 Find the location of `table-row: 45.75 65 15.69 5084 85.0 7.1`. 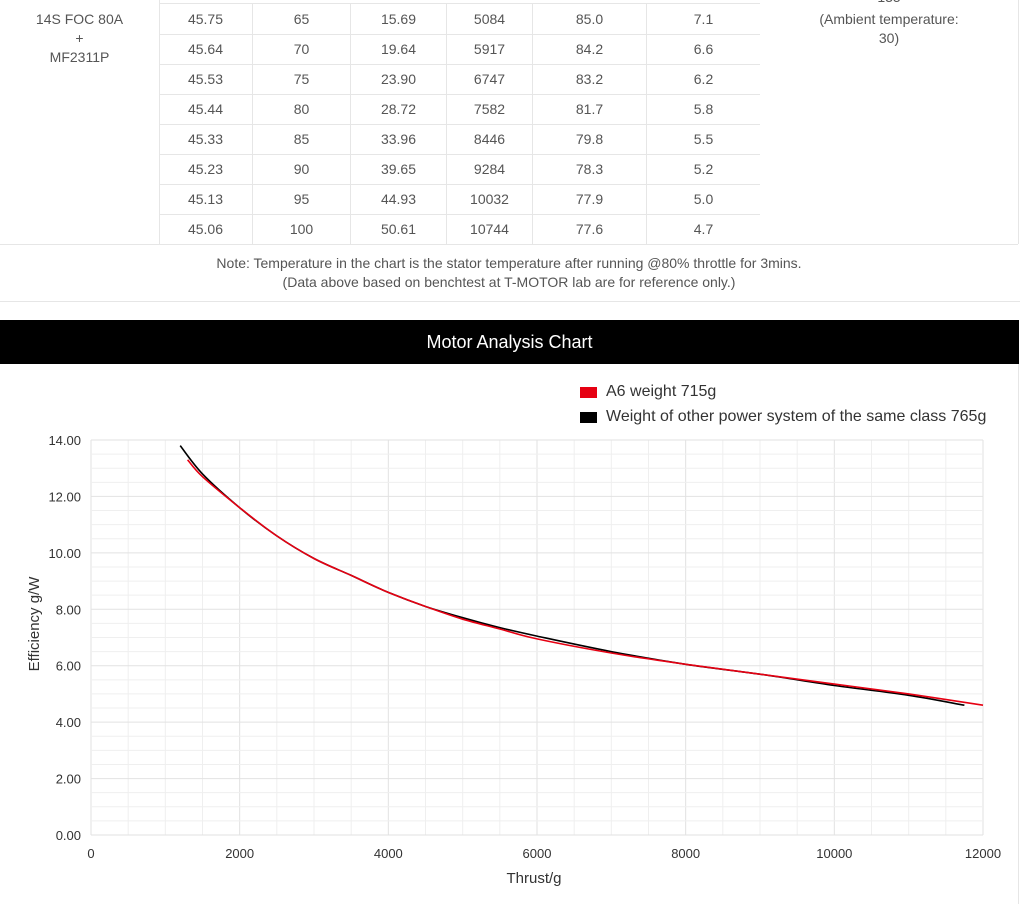

table-row: 45.75 65 15.69 5084 85.0 7.1 is located at coordinates (459, 19).